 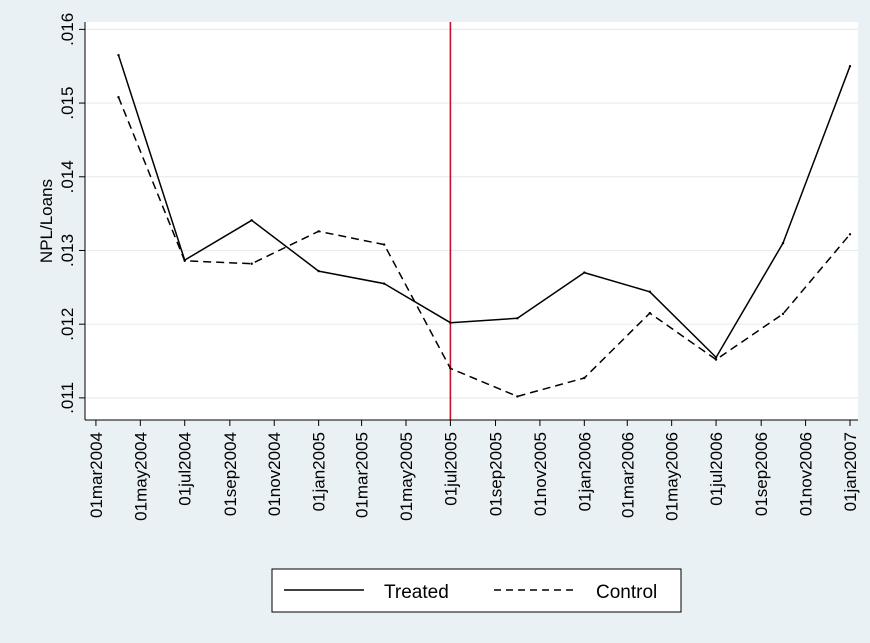 I want to click on x-tick-label: 01jan2007, so click(x=850, y=471).